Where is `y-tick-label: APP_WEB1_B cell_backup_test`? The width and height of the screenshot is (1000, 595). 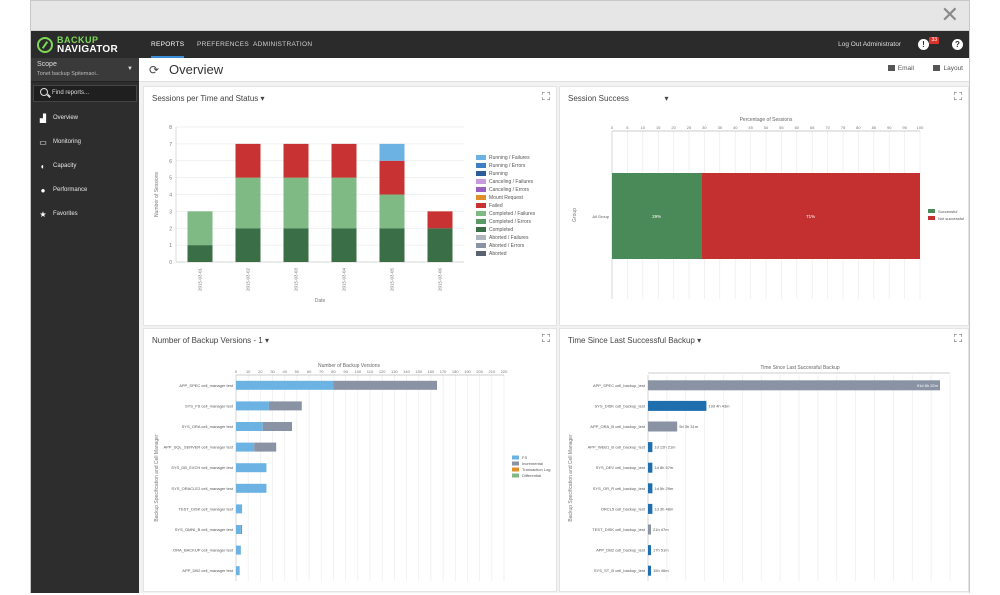 y-tick-label: APP_WEB1_B cell_backup_test is located at coordinates (617, 447).